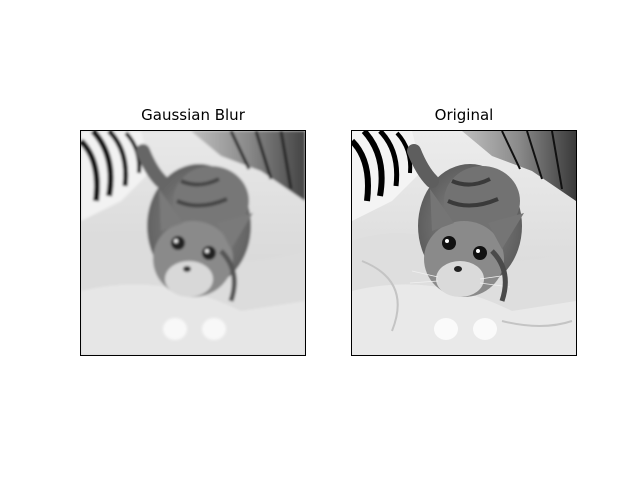 Image resolution: width=640 pixels, height=480 pixels. Describe the element at coordinates (464, 115) in the screenshot. I see `panel-title-original: Original` at that location.